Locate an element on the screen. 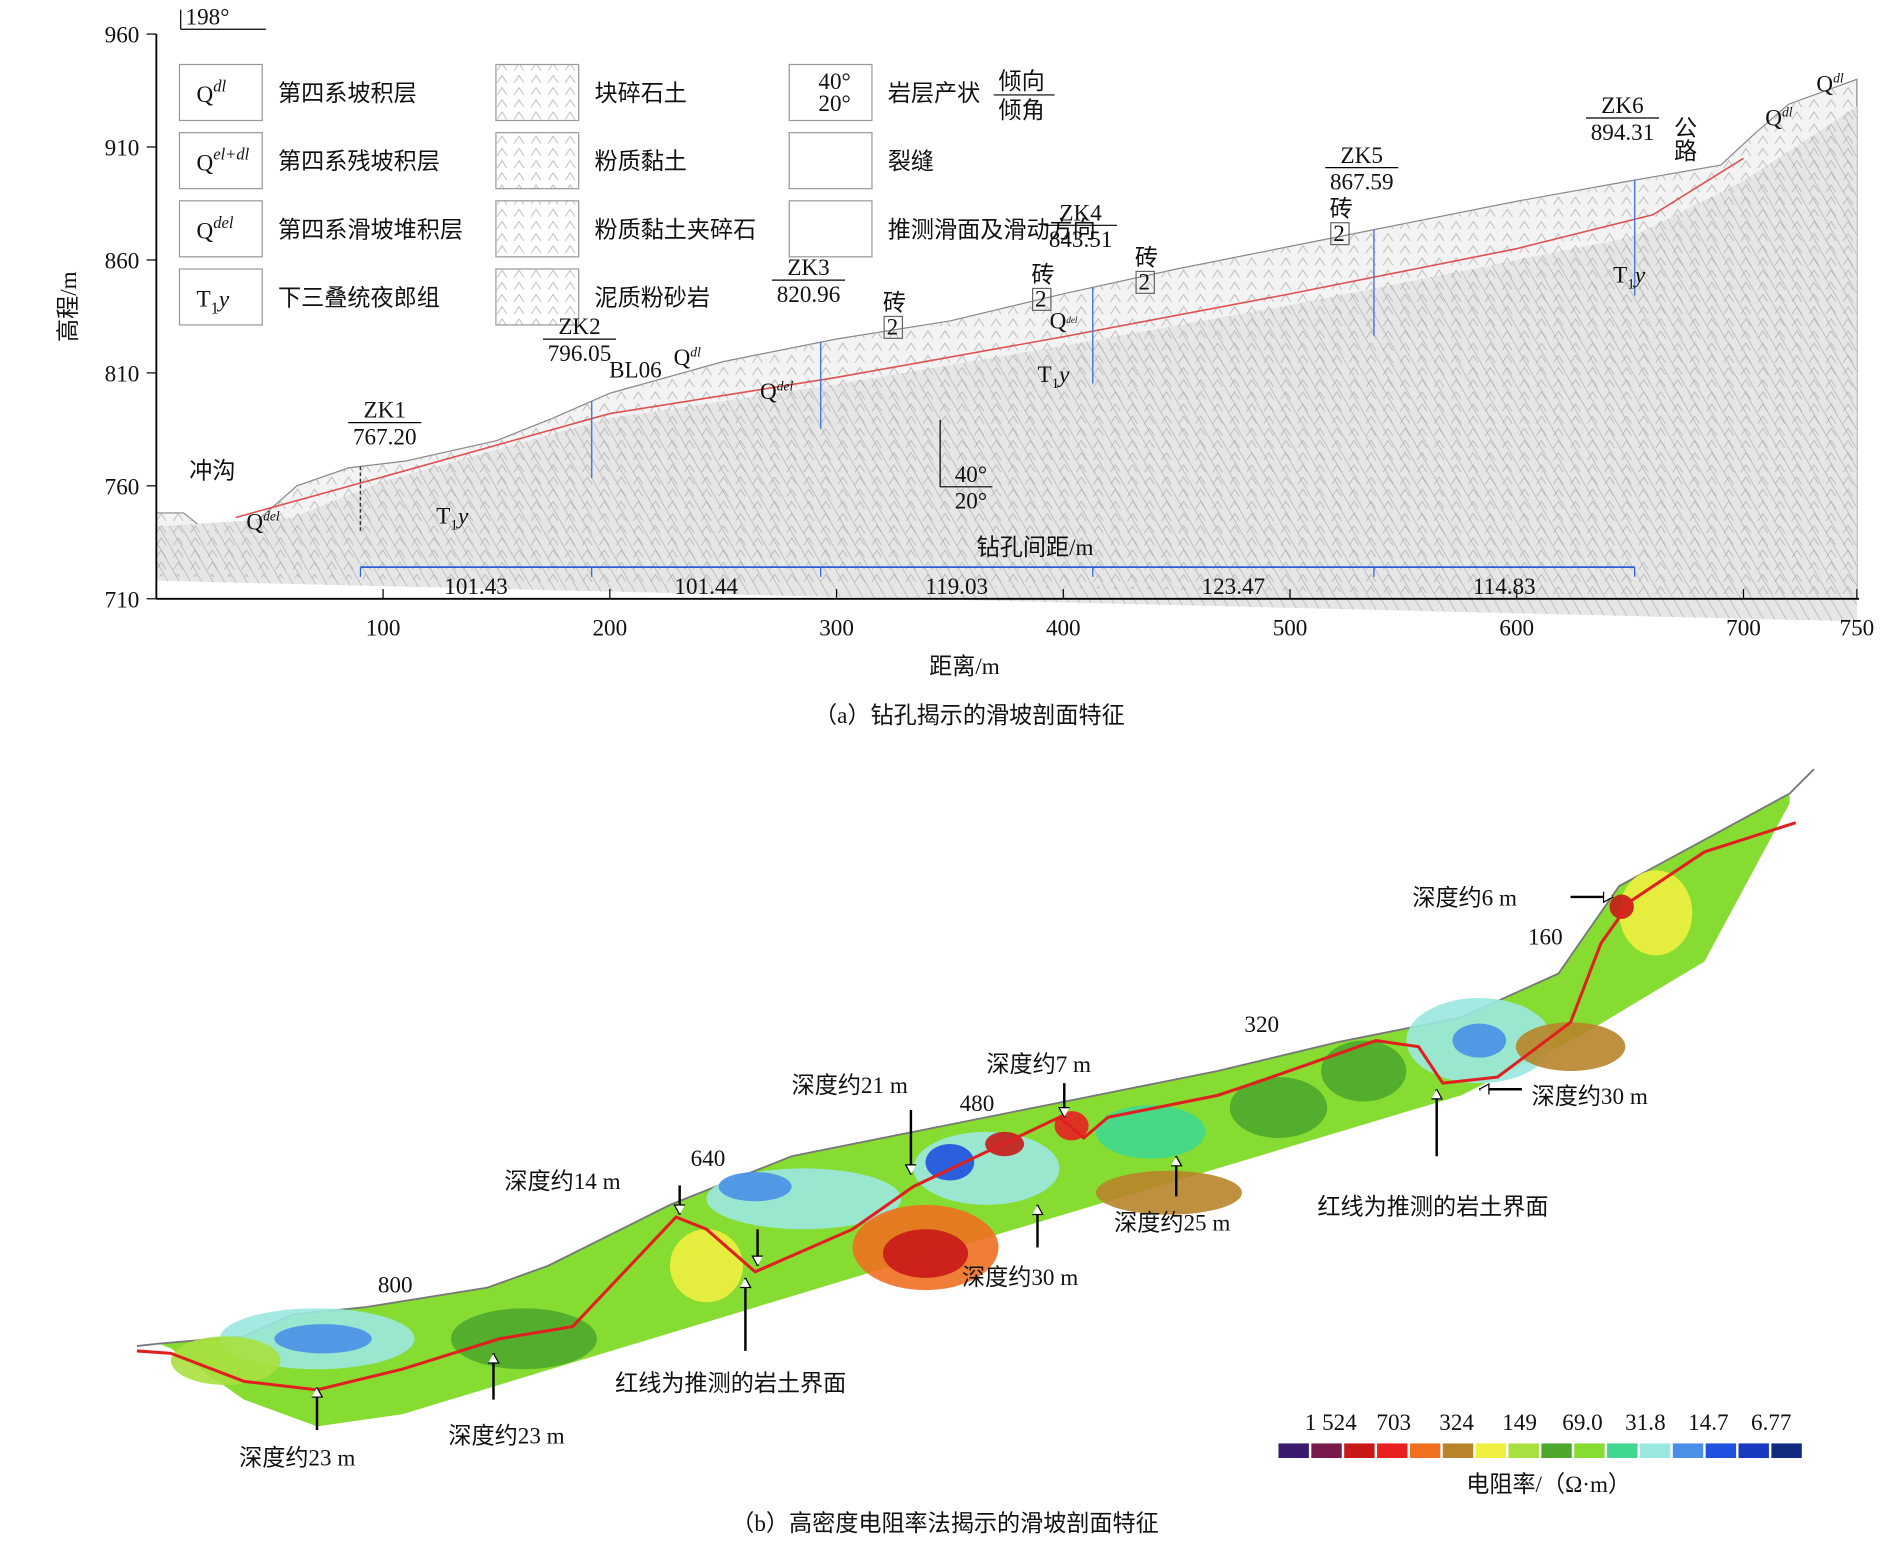 Image resolution: width=1890 pixels, height=1542 pixels. section-label: 深度约25 m is located at coordinates (1172, 1223).